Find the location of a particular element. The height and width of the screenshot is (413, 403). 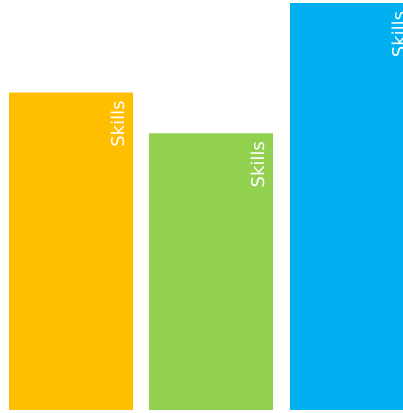

bar-label-3: Skills is located at coordinates (396, 34).